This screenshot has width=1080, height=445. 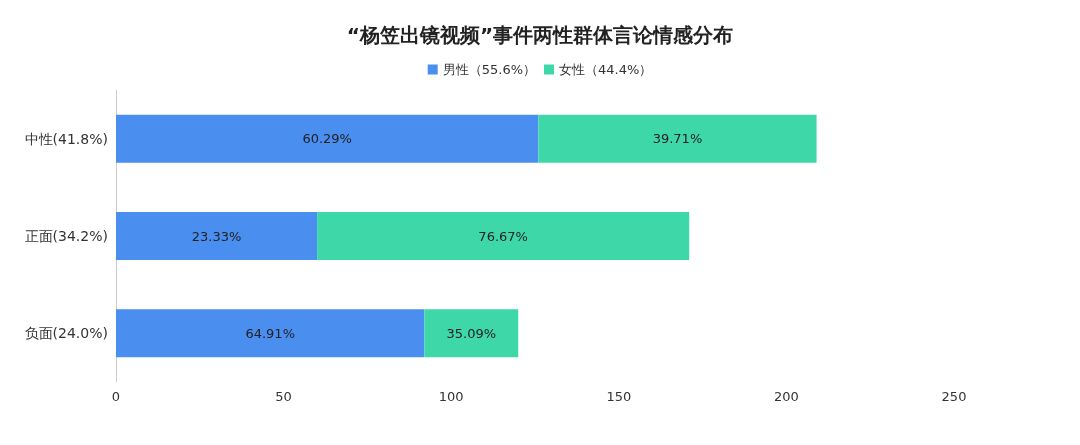 I want to click on chart-title: “杨笠出镜视频”事件两性群体言论情感分布, so click(x=540, y=35).